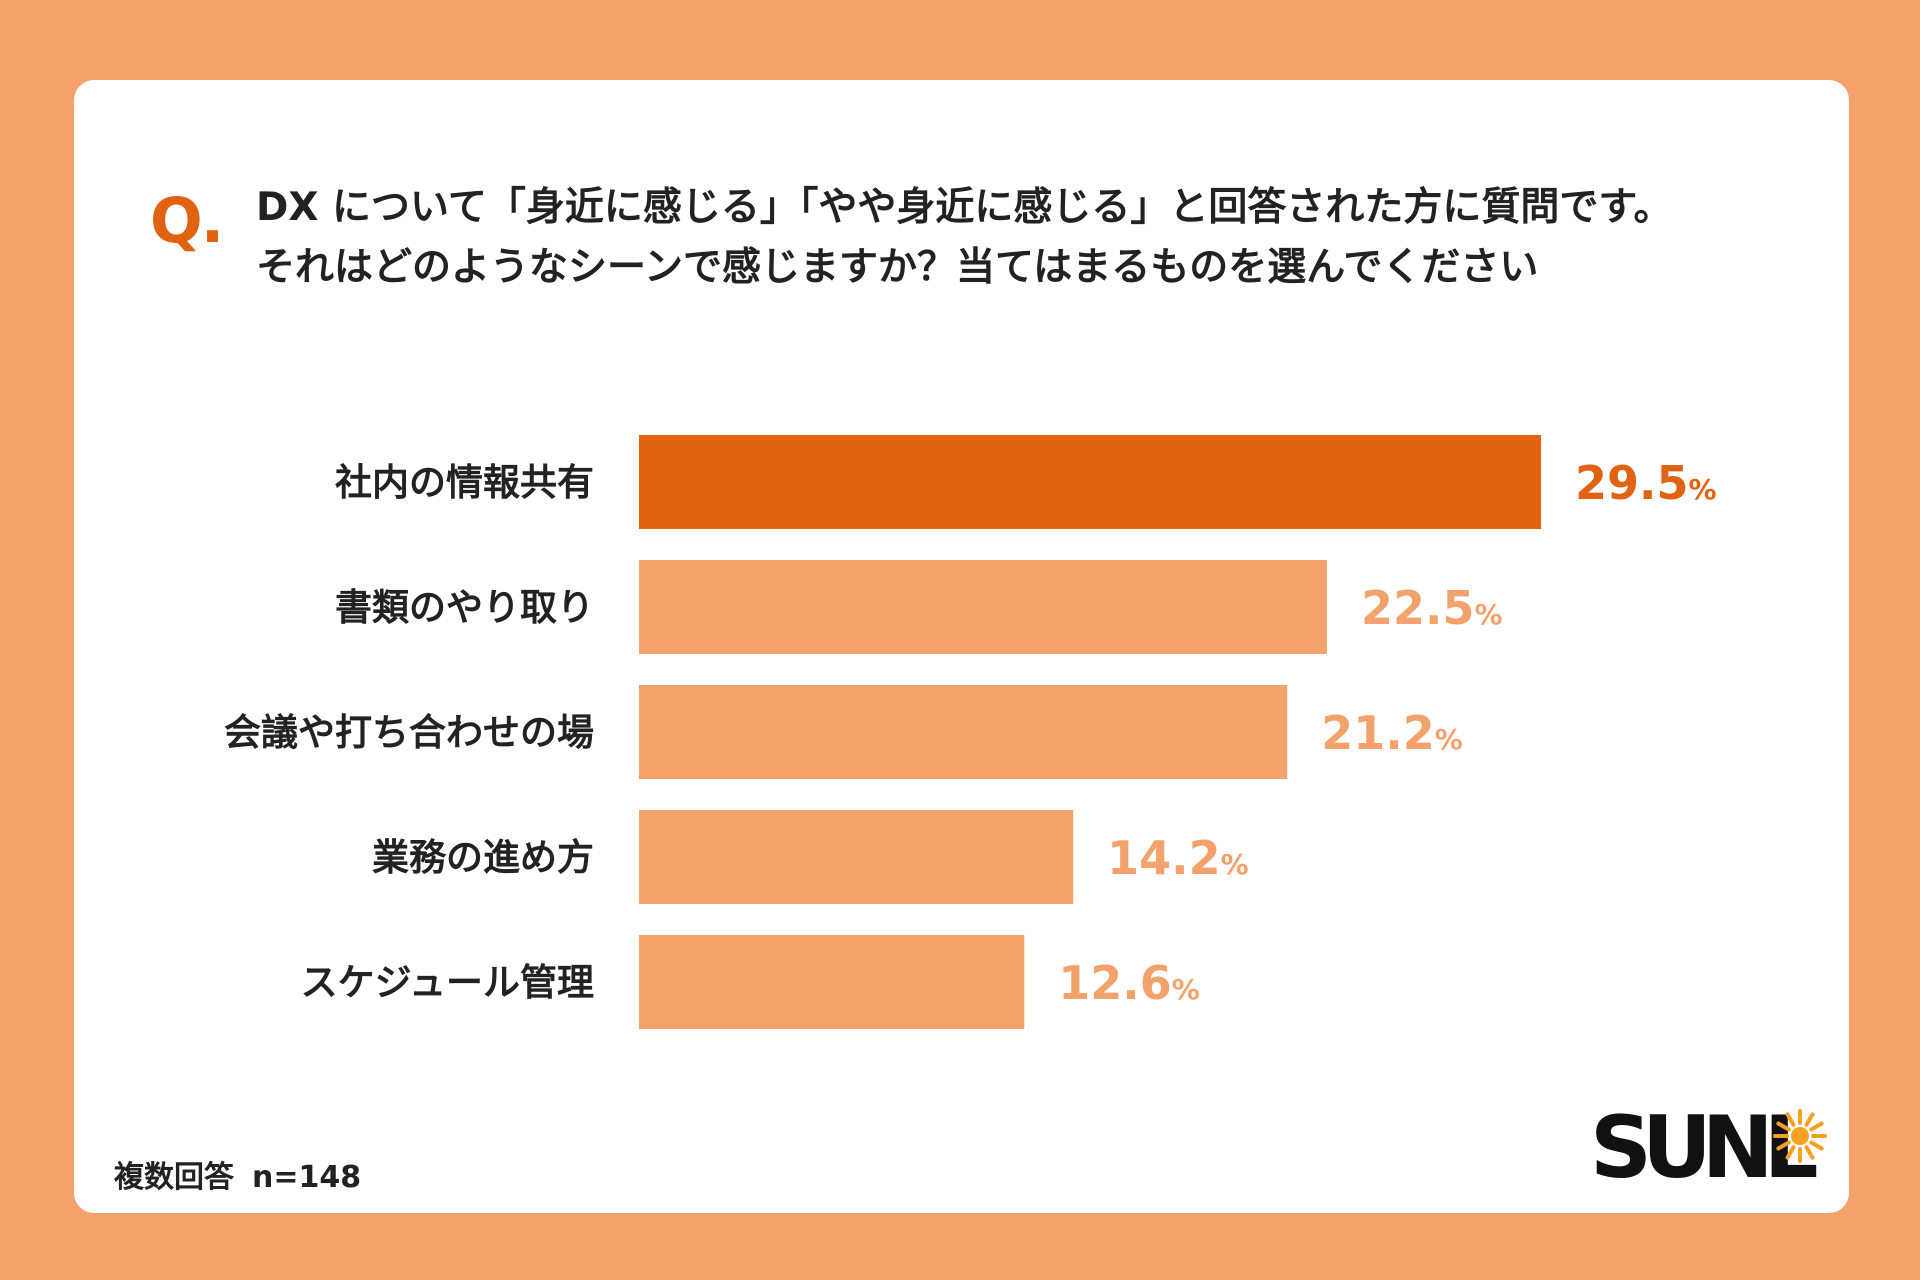 This screenshot has width=1920, height=1280. I want to click on value-label: 29.5%, so click(1646, 483).